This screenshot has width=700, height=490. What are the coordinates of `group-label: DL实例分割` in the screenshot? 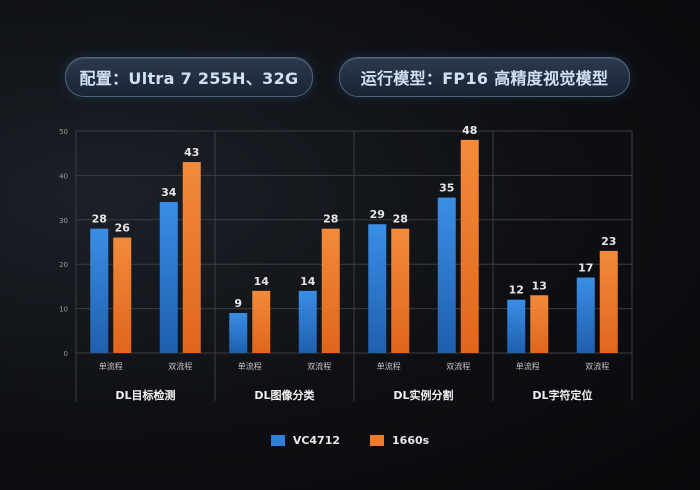 It's located at (423, 395).